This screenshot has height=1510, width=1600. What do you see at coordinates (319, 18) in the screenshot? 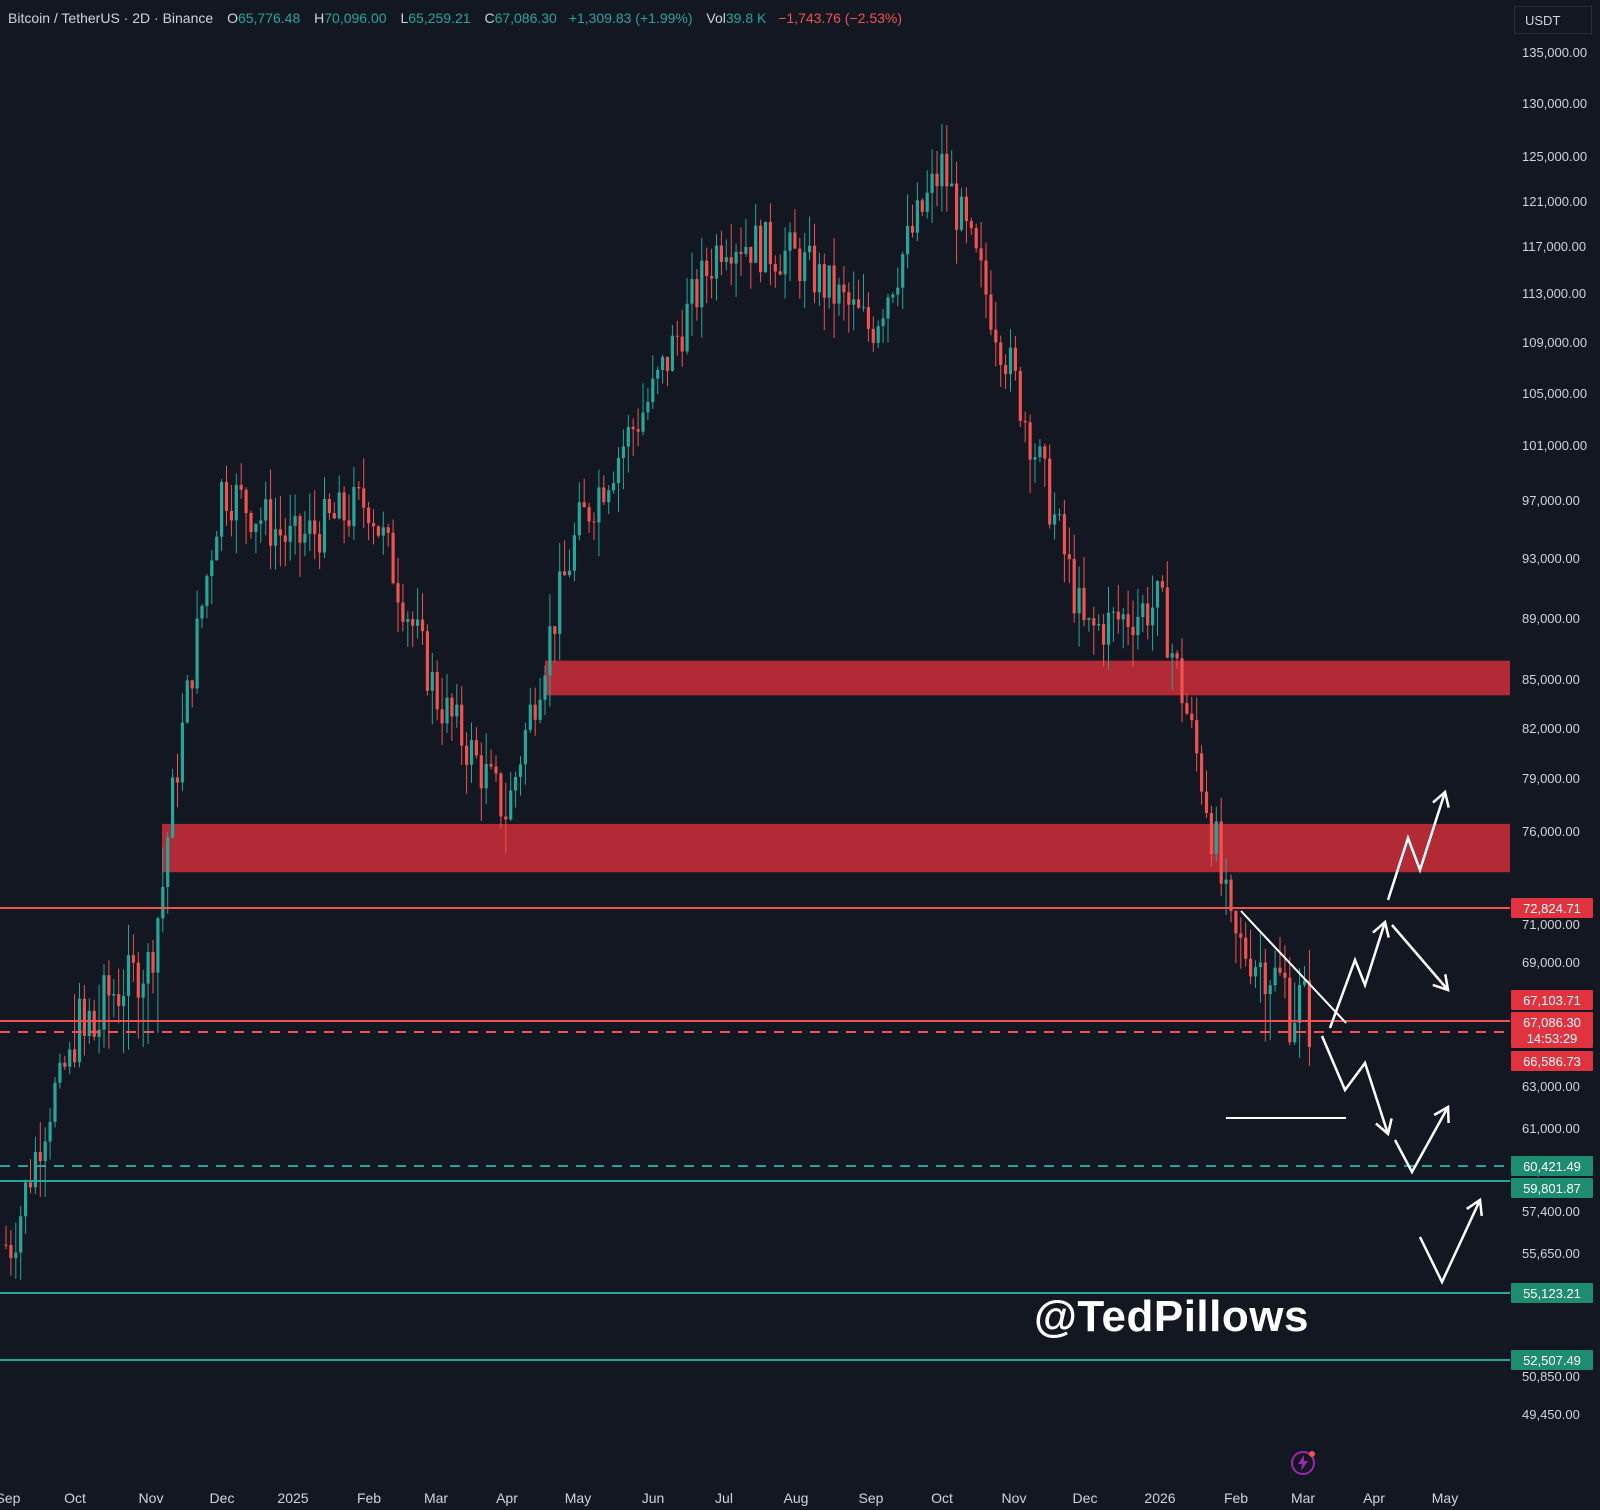
I see `high-label: H` at bounding box center [319, 18].